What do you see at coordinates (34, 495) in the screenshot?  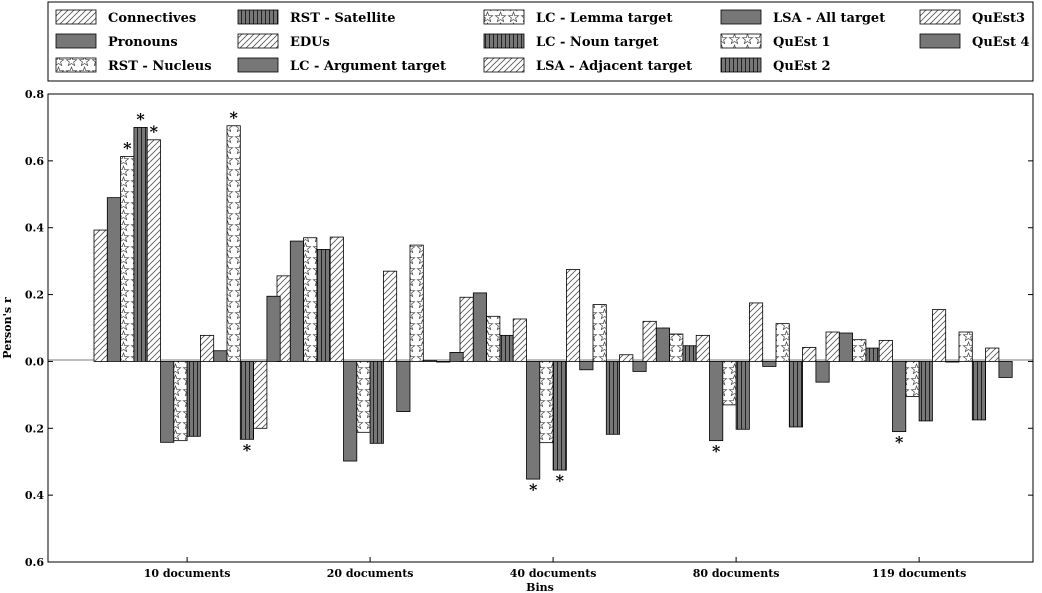 I see `y-tick-label: 0.4` at bounding box center [34, 495].